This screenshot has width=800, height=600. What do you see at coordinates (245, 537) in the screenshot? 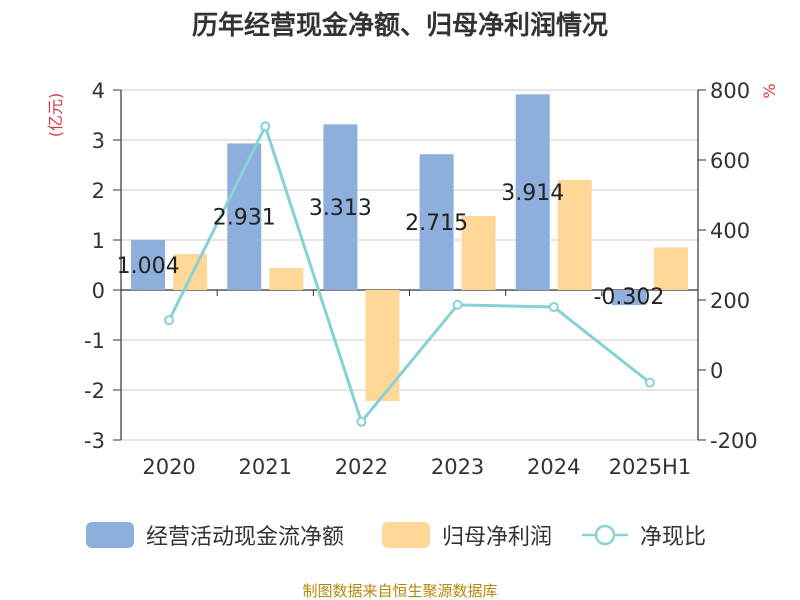
I see `legend-cashflow-label: 经营活动现金流净额` at bounding box center [245, 537].